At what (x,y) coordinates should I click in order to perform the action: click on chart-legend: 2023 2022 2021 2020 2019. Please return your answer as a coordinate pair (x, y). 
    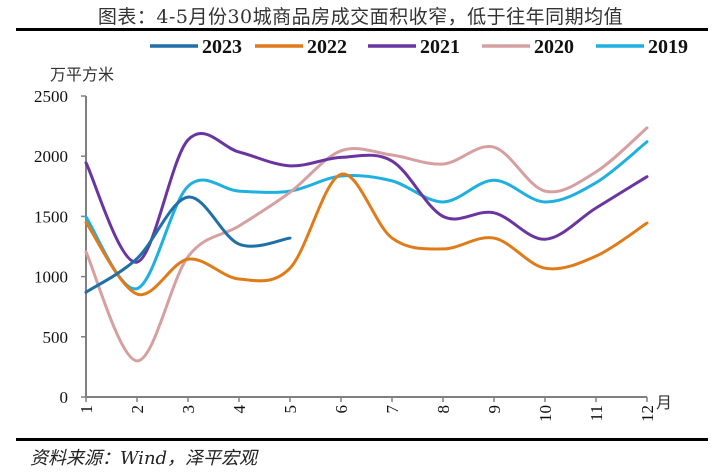
    Looking at the image, I should click on (419, 47).